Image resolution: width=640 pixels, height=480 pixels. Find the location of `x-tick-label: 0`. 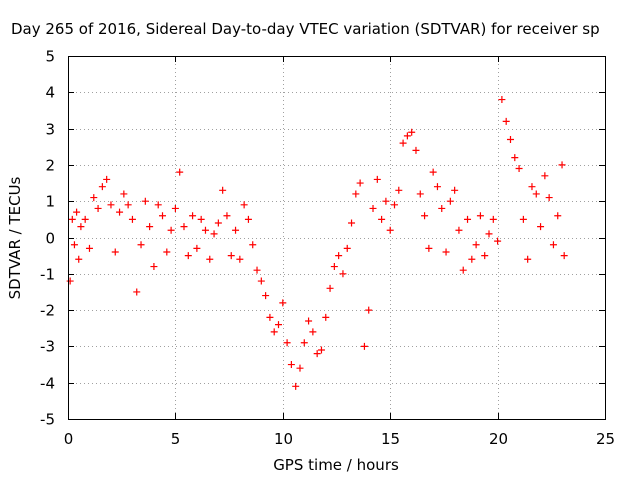

x-tick-label: 0 is located at coordinates (69, 439).